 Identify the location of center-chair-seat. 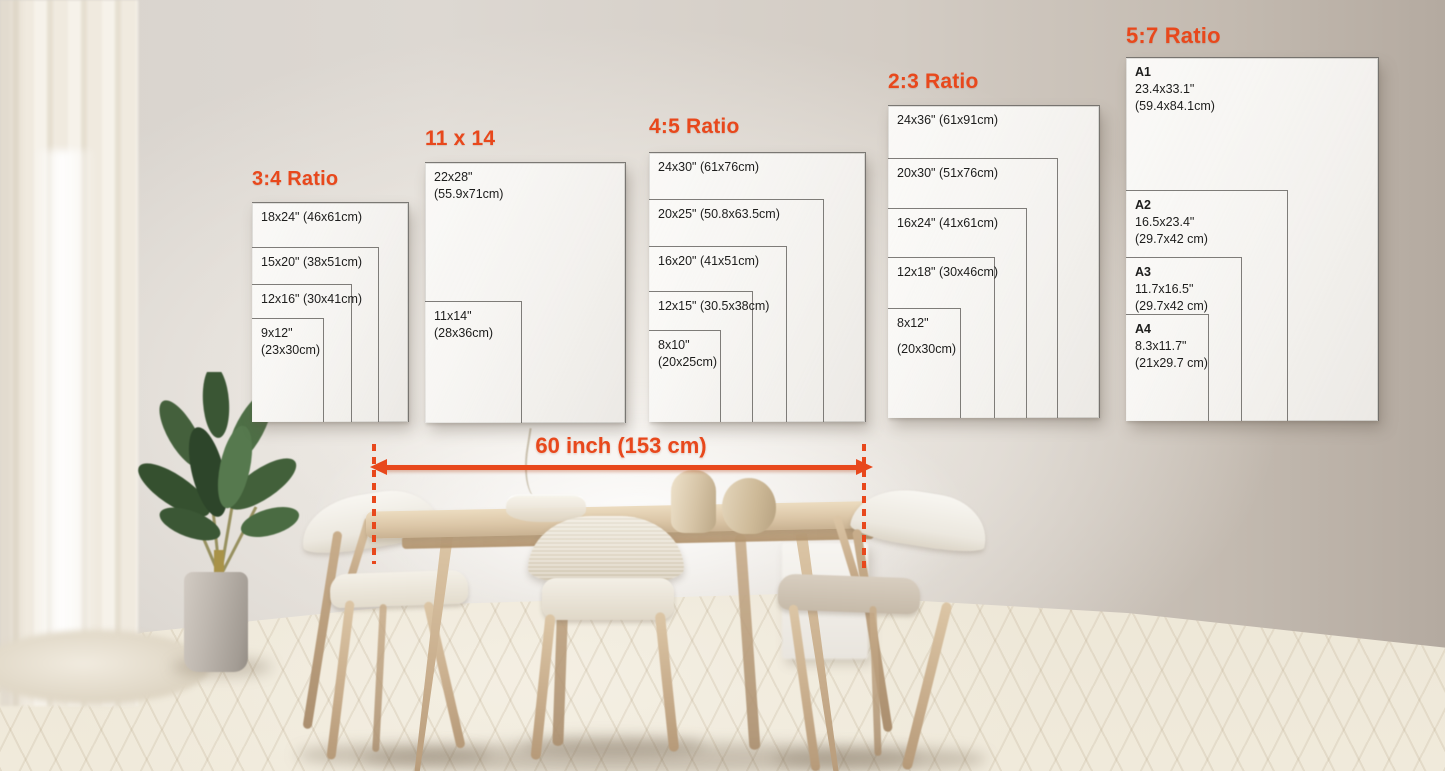
(608, 599).